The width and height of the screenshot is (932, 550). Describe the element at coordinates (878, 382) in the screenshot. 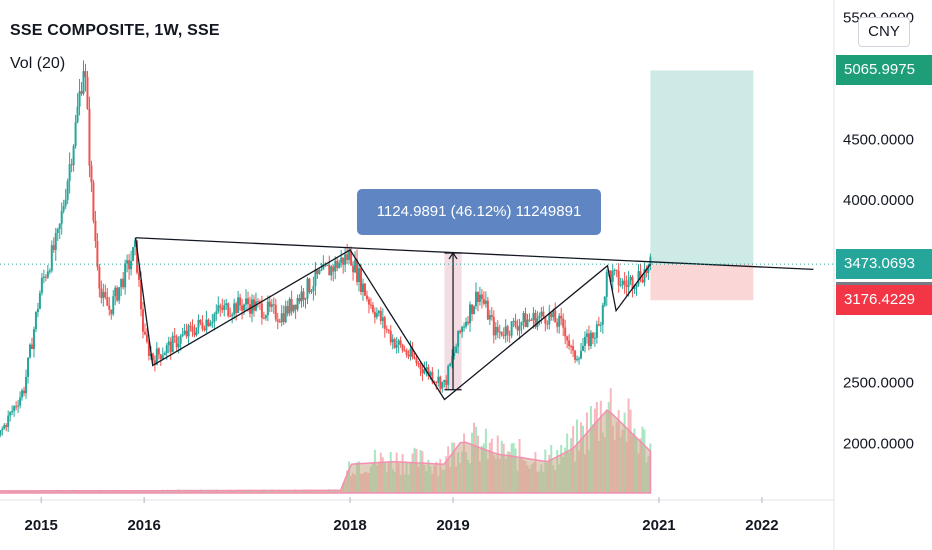

I see `y-tick-label: 2500.0000` at that location.